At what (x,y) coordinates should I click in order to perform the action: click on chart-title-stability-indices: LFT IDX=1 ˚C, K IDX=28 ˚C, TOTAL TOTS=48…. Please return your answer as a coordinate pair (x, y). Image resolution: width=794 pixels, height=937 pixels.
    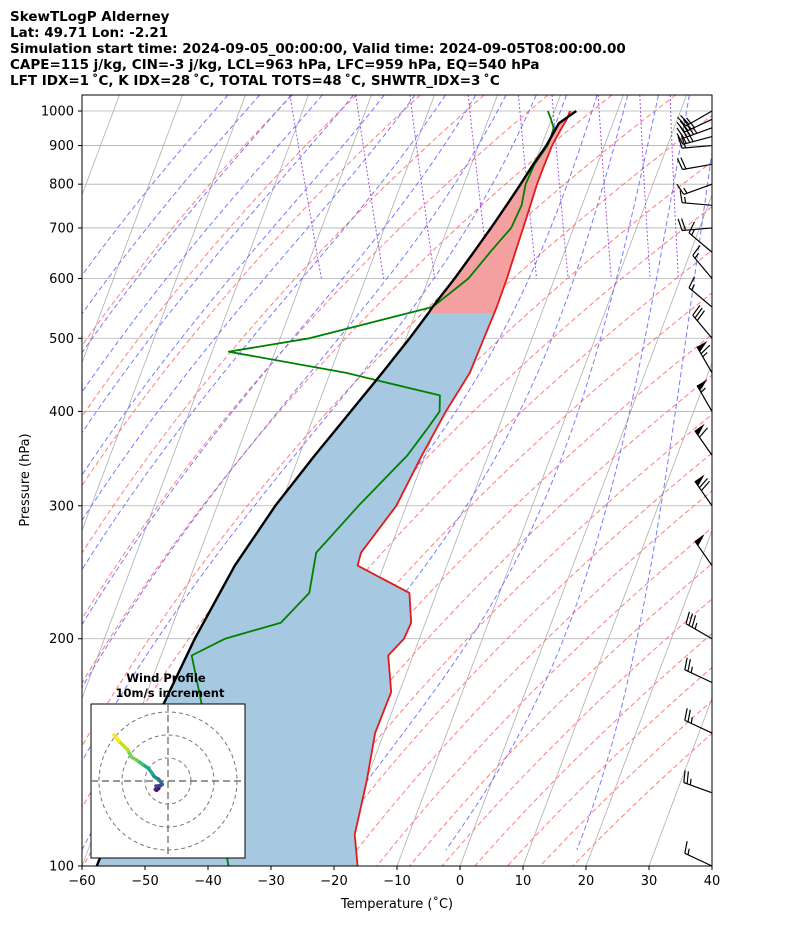
    Looking at the image, I should click on (255, 81).